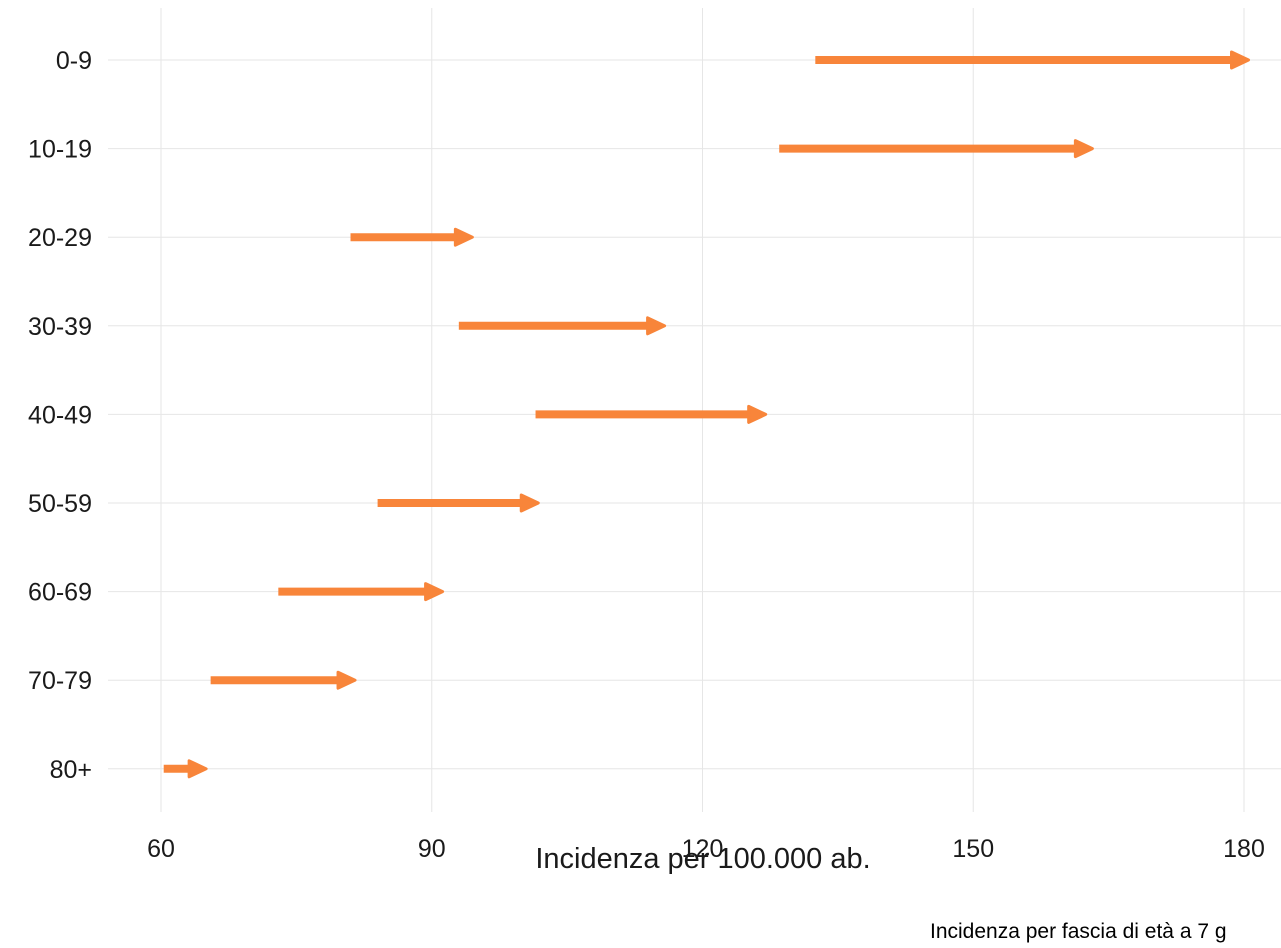 The width and height of the screenshot is (1281, 948). Describe the element at coordinates (60, 681) in the screenshot. I see `y-tick-label: 70-79` at that location.